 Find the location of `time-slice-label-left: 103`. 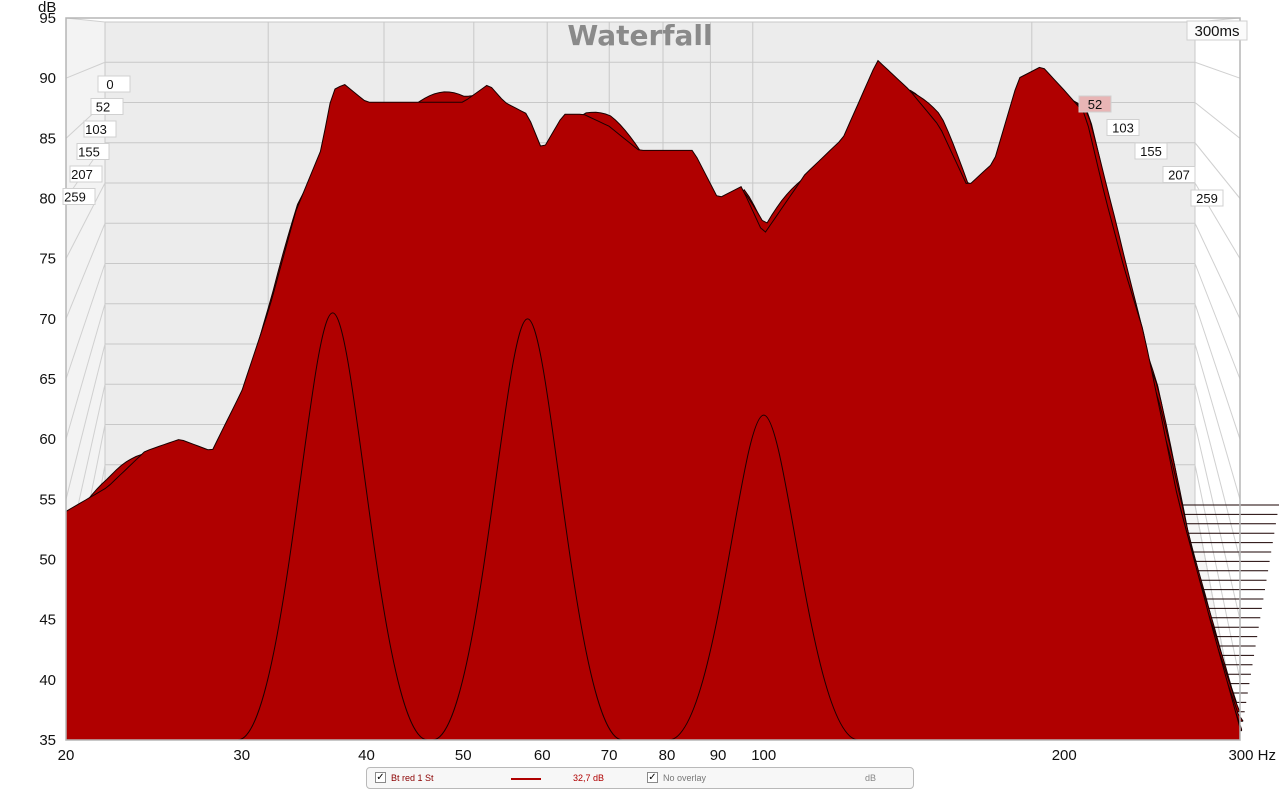

time-slice-label-left: 103 is located at coordinates (96, 129).